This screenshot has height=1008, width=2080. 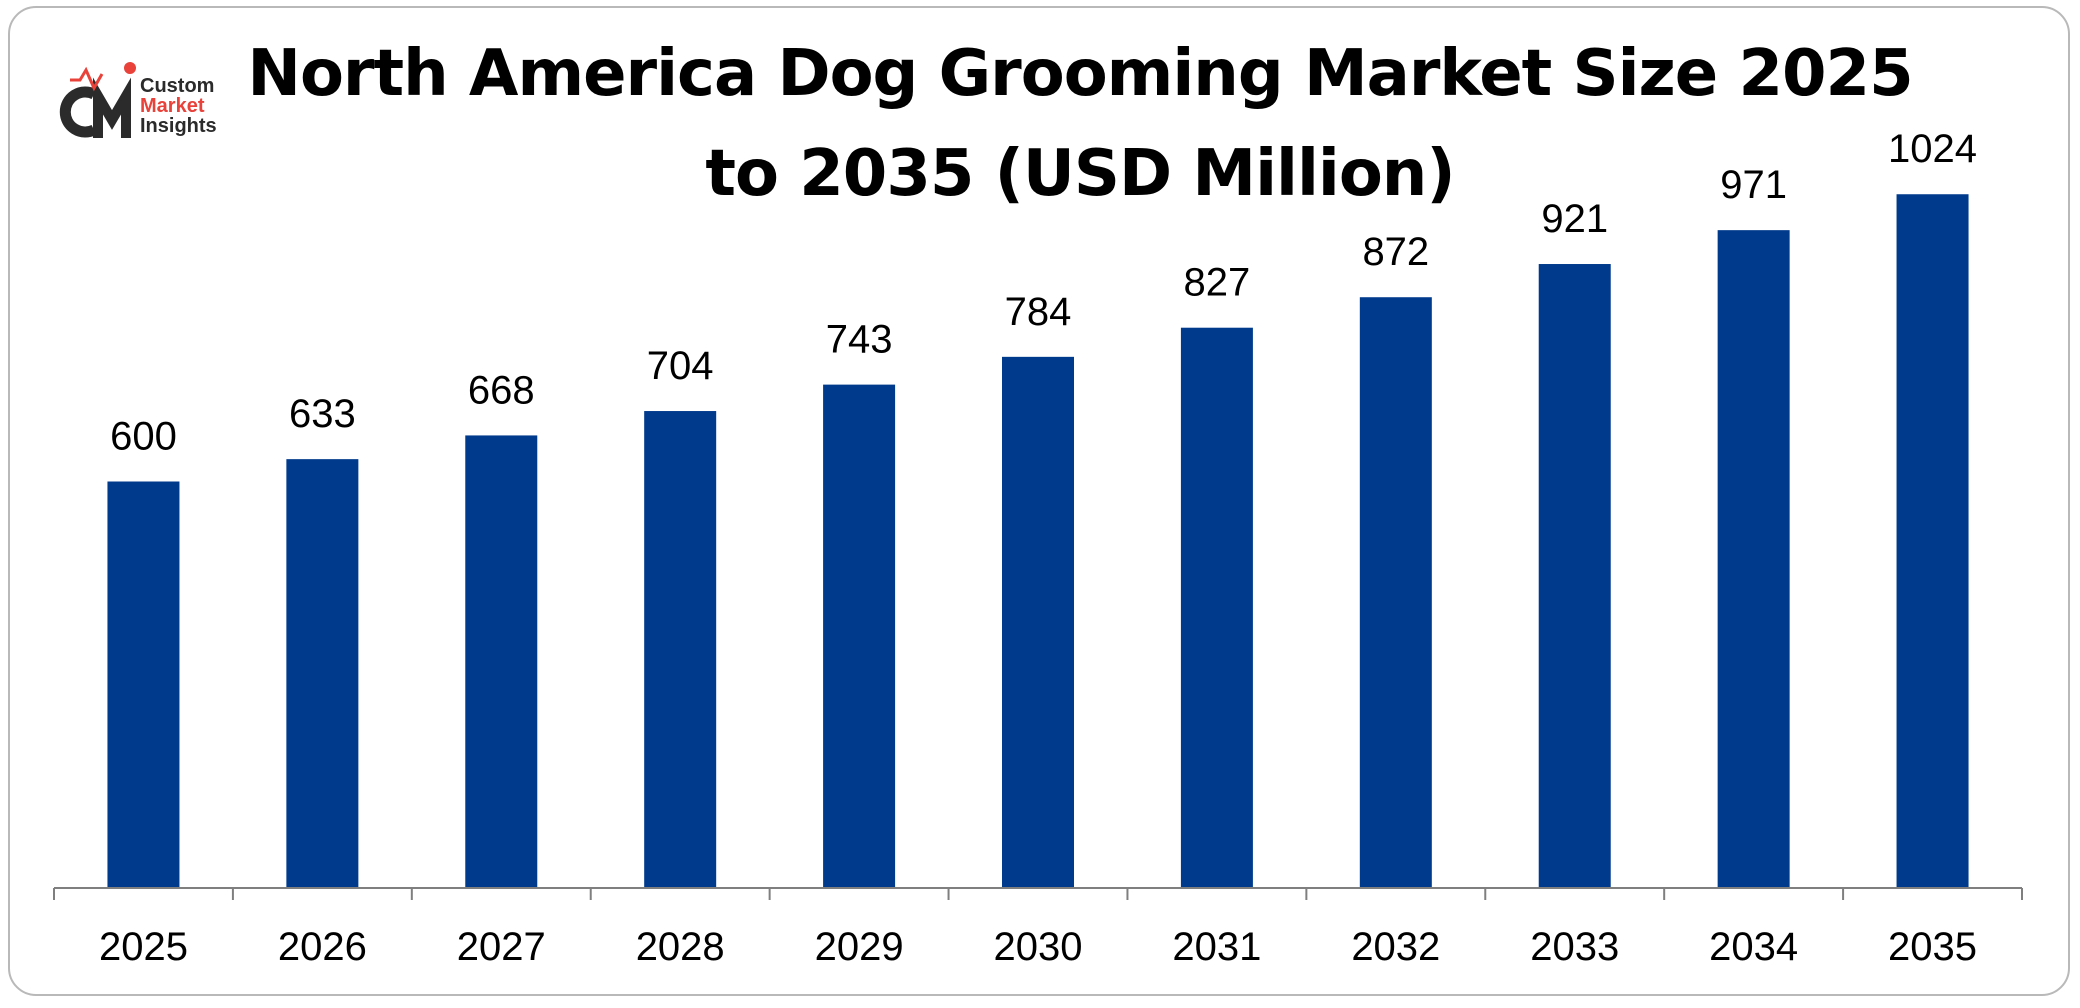 What do you see at coordinates (1217, 283) in the screenshot?
I see `data-label-2031: 827` at bounding box center [1217, 283].